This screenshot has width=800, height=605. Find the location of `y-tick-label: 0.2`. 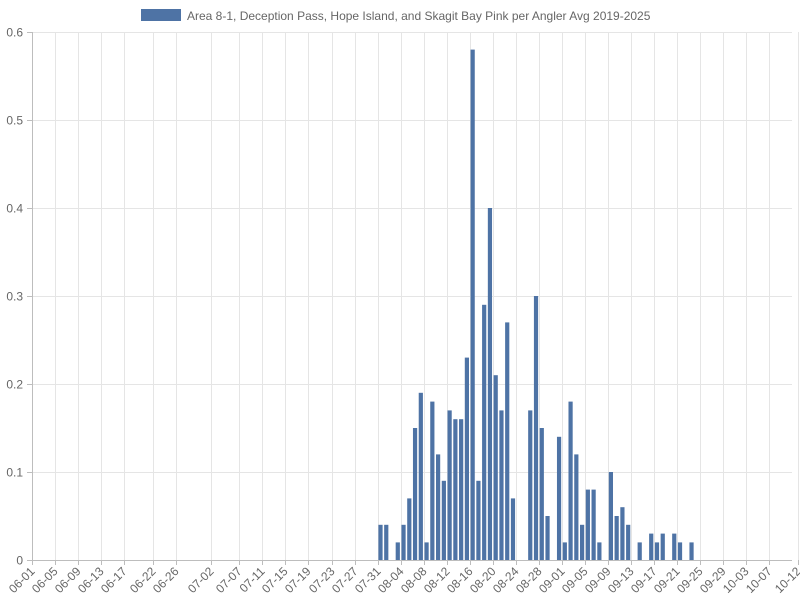

y-tick-label: 0.2 is located at coordinates (14, 385).